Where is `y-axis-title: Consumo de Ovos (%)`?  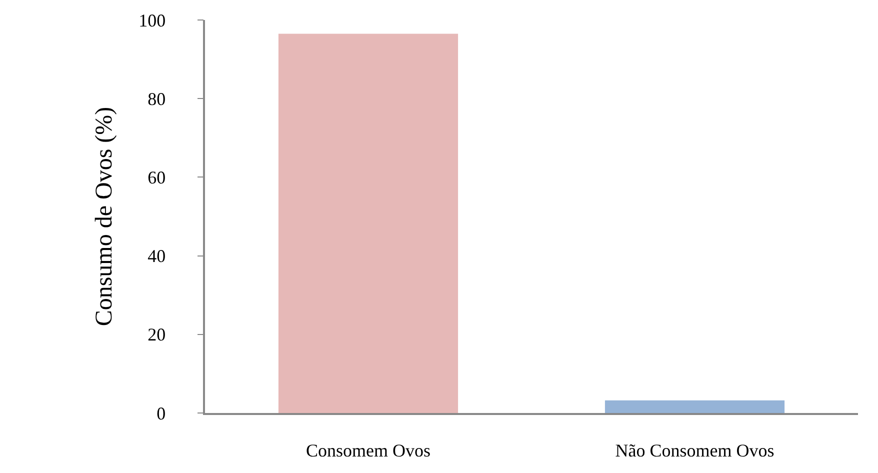
y-axis-title: Consumo de Ovos (%) is located at coordinates (104, 216).